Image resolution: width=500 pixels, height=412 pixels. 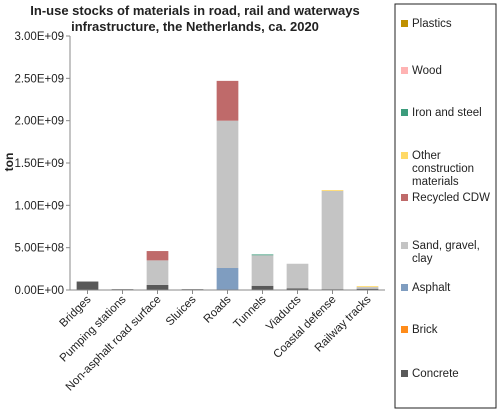 I want to click on legend-item-wood: Wood, so click(x=421, y=71).